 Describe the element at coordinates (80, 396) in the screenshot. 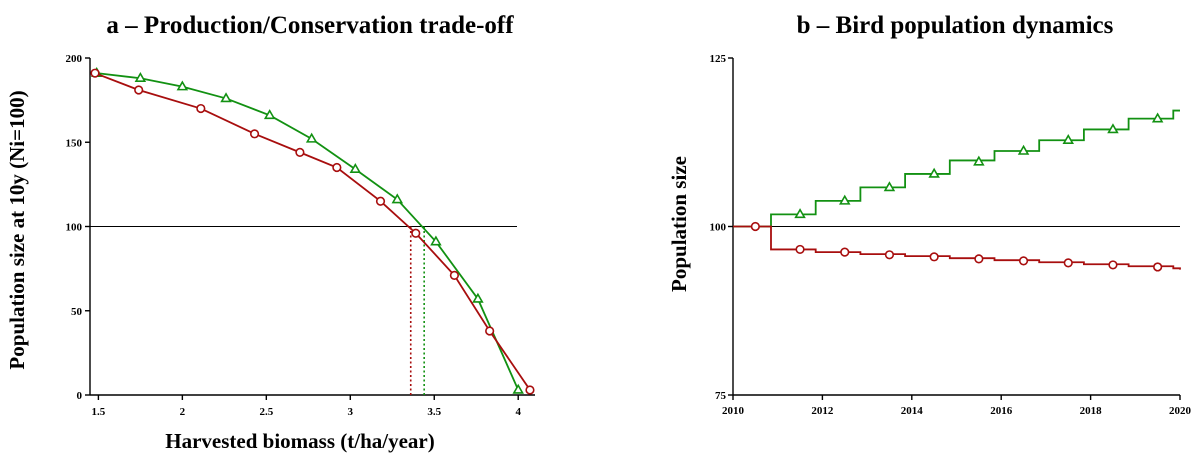

I see `panel-a-y-tick-label: 0` at that location.